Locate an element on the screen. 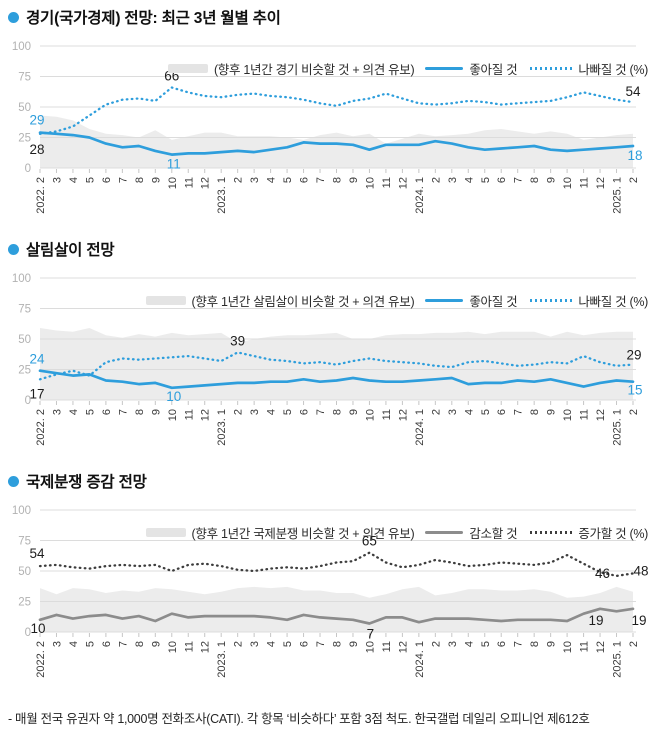 The image size is (650, 742). svg-text: 54 is located at coordinates (37, 553).